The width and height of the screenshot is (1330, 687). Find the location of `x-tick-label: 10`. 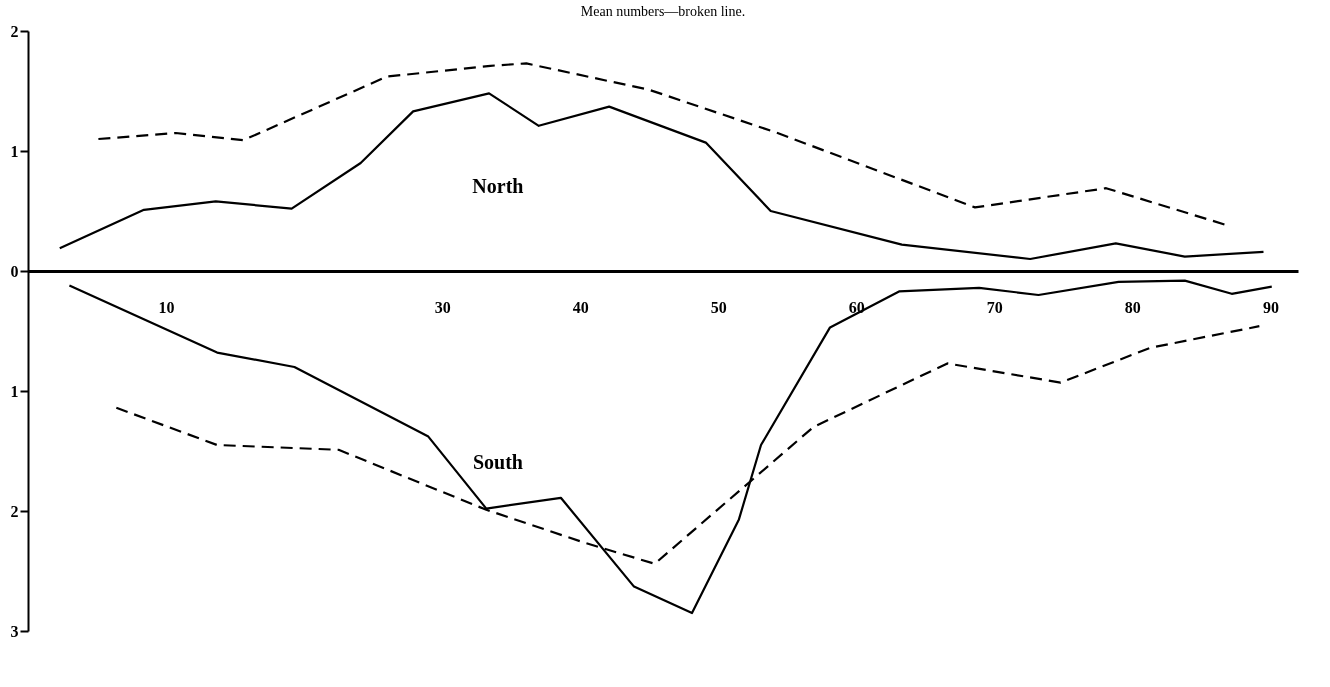

x-tick-label: 10 is located at coordinates (166, 307).